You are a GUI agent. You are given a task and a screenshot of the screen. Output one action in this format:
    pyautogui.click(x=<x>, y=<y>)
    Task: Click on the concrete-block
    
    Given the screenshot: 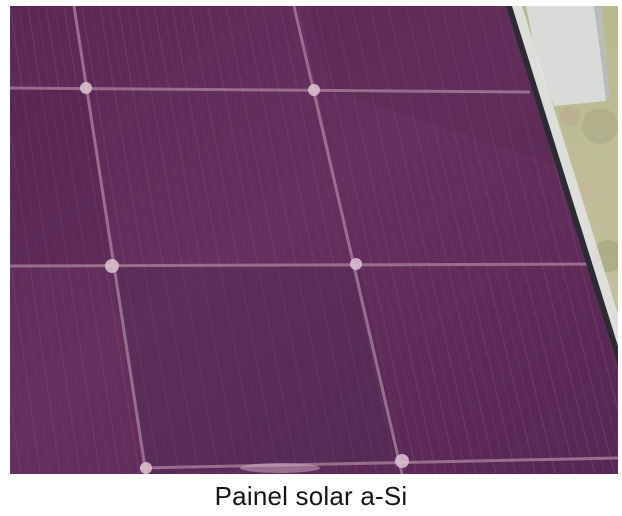 What is the action you would take?
    pyautogui.click(x=566, y=56)
    